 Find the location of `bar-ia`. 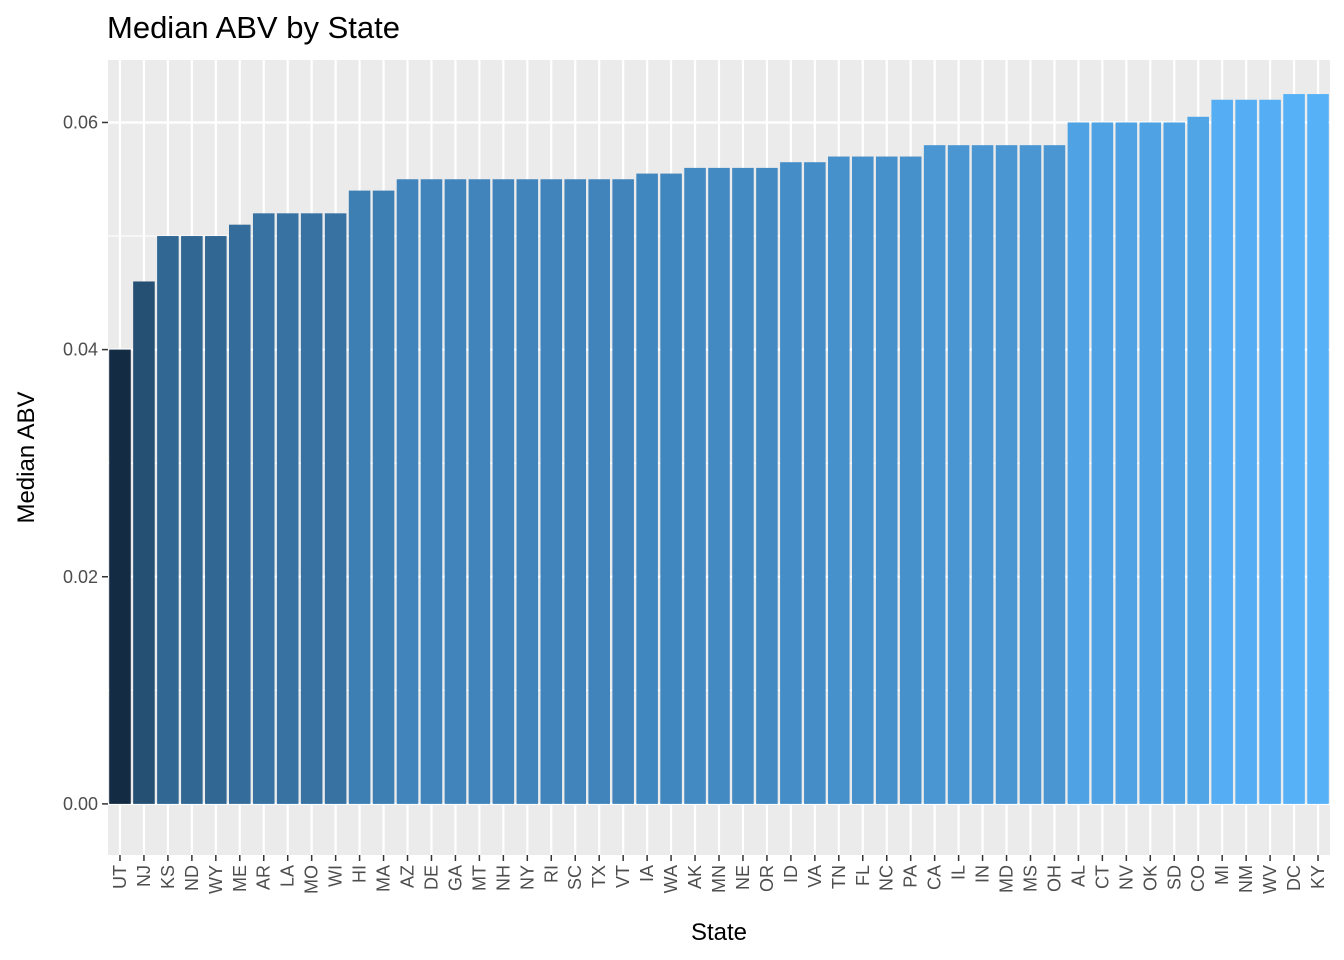

bar-ia is located at coordinates (647, 488).